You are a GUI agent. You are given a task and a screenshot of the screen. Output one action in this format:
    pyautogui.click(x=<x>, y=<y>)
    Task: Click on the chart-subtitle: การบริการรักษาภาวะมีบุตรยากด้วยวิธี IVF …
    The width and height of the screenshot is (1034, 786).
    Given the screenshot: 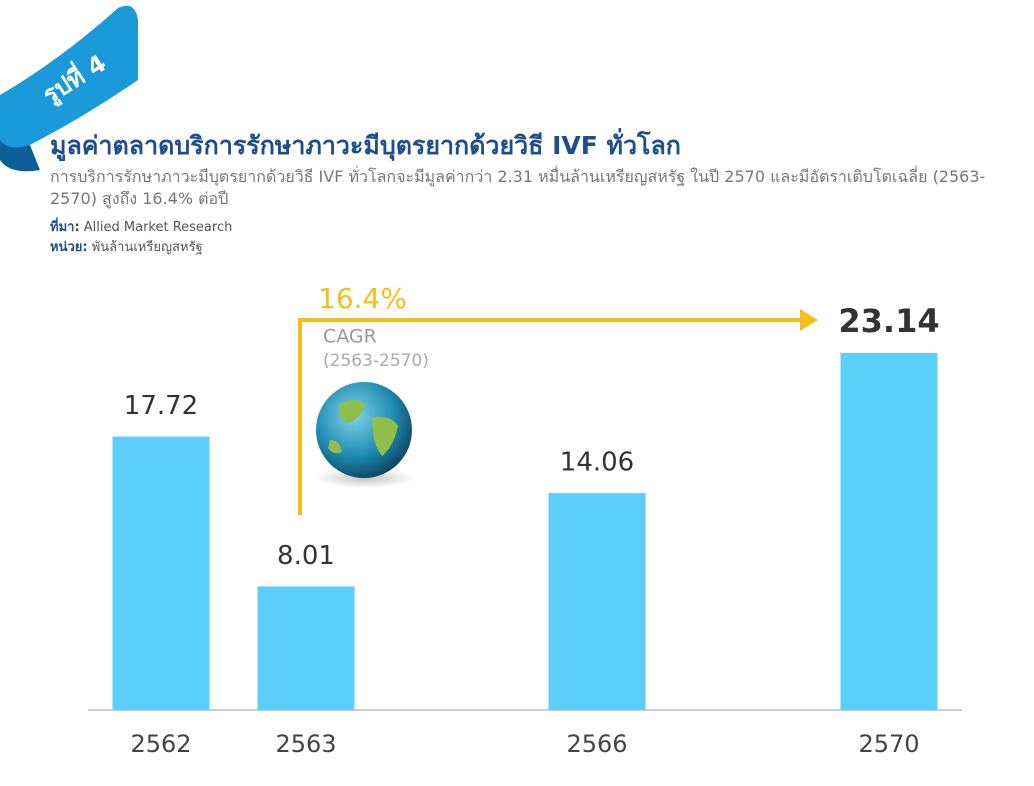 What is the action you would take?
    pyautogui.click(x=518, y=187)
    